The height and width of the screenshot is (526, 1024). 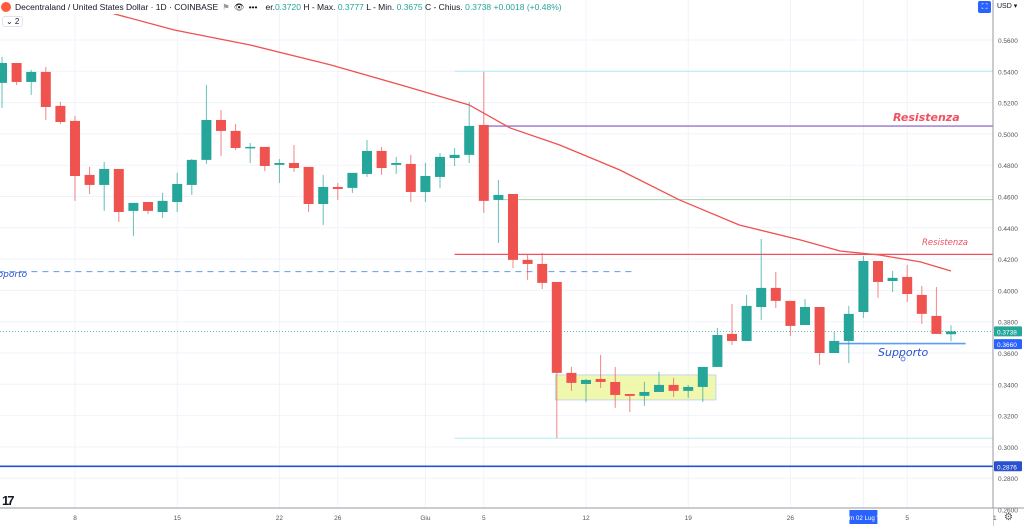 What do you see at coordinates (945, 243) in the screenshot?
I see `resistenza-label-small: Resistenza` at bounding box center [945, 243].